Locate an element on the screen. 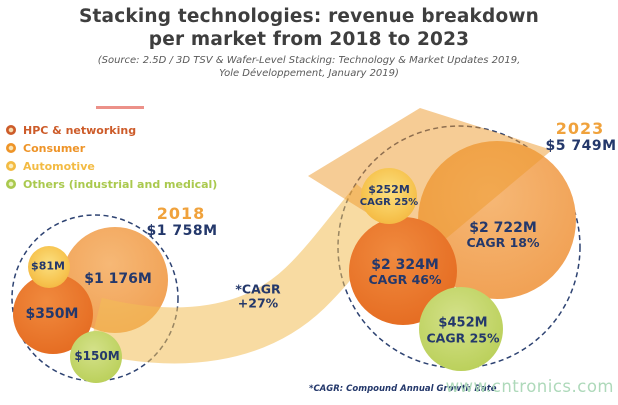 The image size is (618, 405). arrow-cagr-line1: *CAGR is located at coordinates (258, 289).